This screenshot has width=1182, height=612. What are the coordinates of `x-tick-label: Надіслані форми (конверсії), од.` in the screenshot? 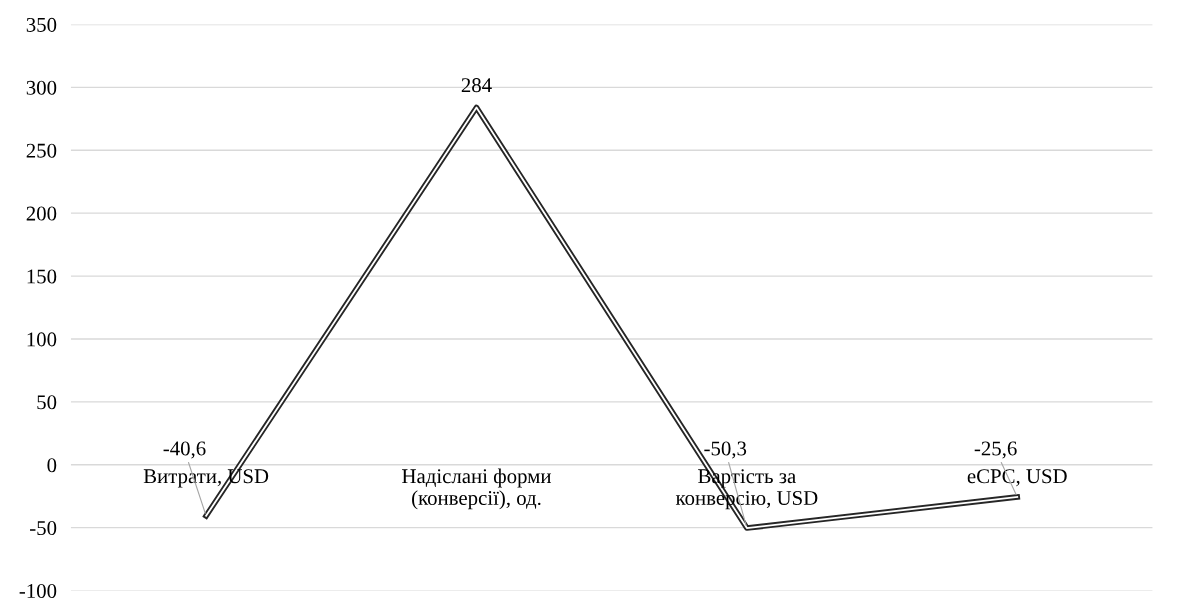 It's located at (477, 489).